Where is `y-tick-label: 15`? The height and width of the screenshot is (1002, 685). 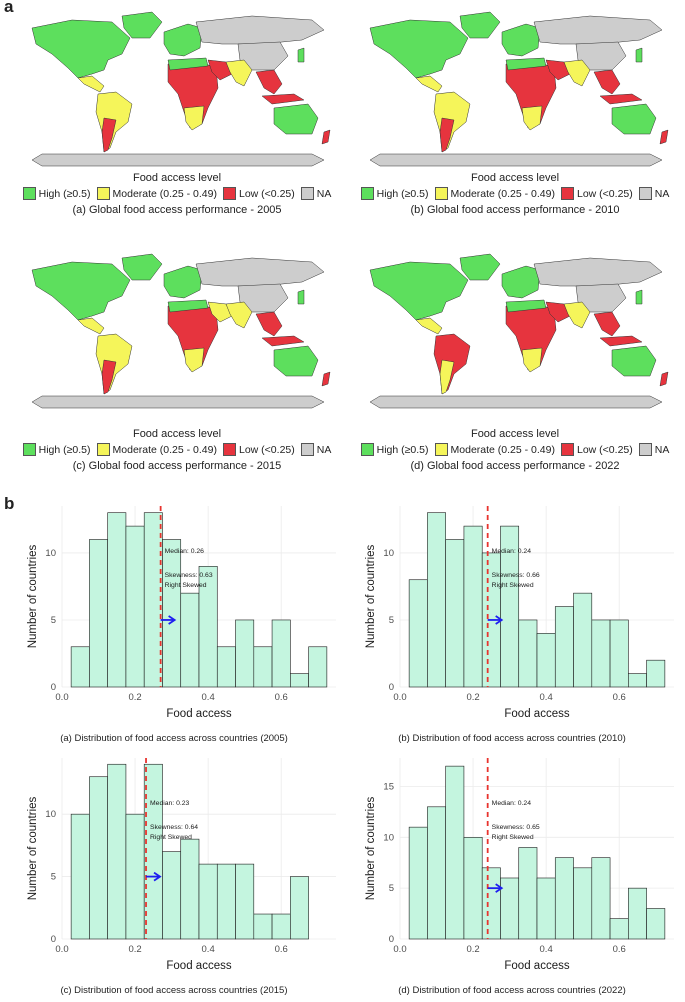
y-tick-label: 15 is located at coordinates (388, 786).